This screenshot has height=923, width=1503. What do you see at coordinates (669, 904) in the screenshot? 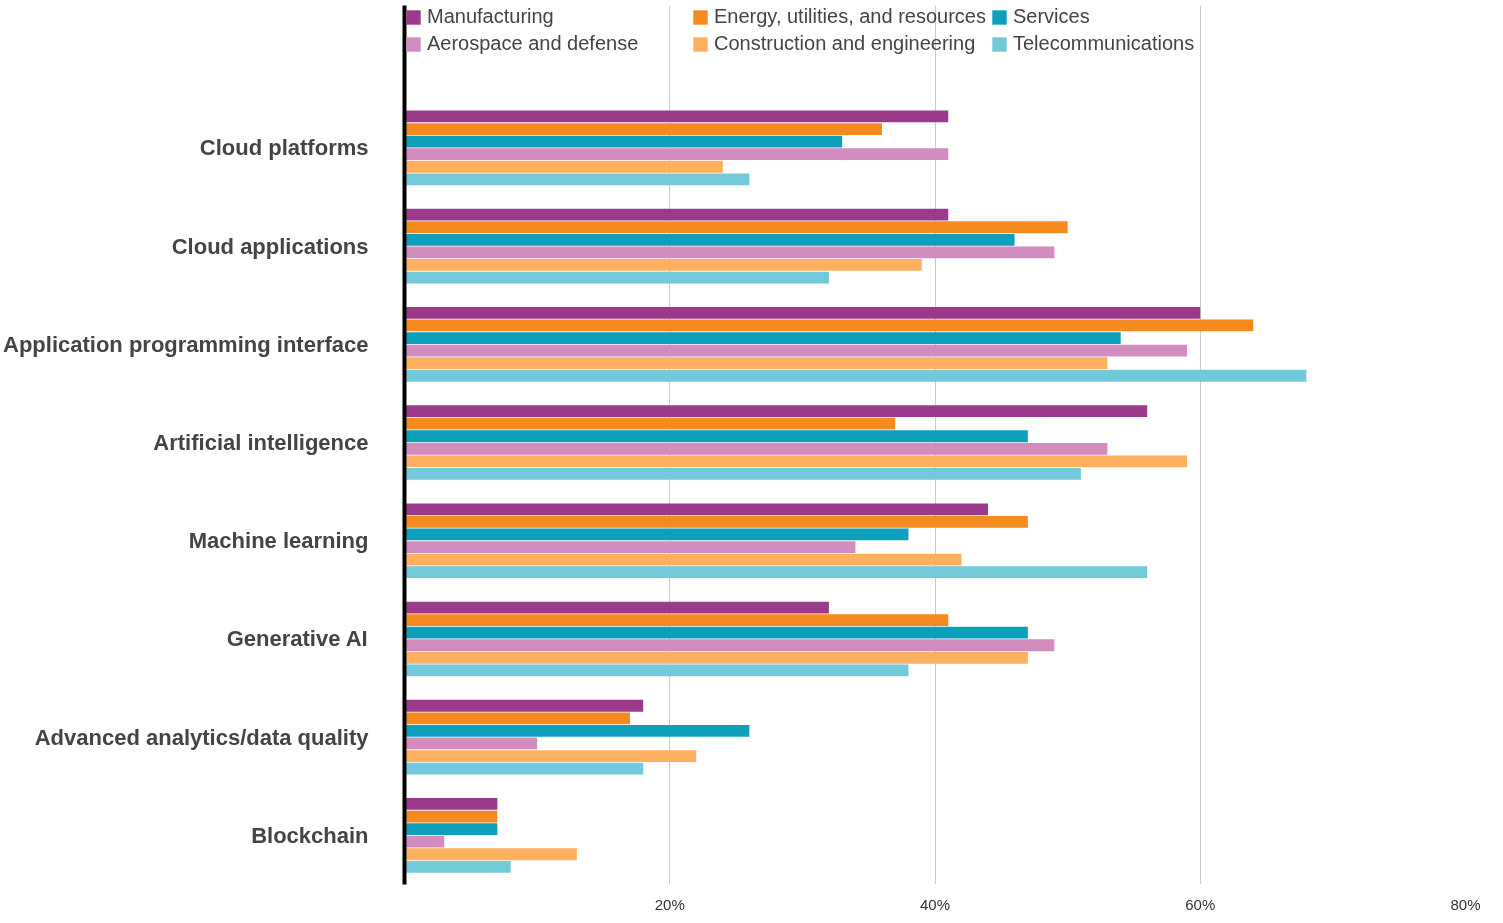
I see `x-tick-label: 20%` at bounding box center [669, 904].